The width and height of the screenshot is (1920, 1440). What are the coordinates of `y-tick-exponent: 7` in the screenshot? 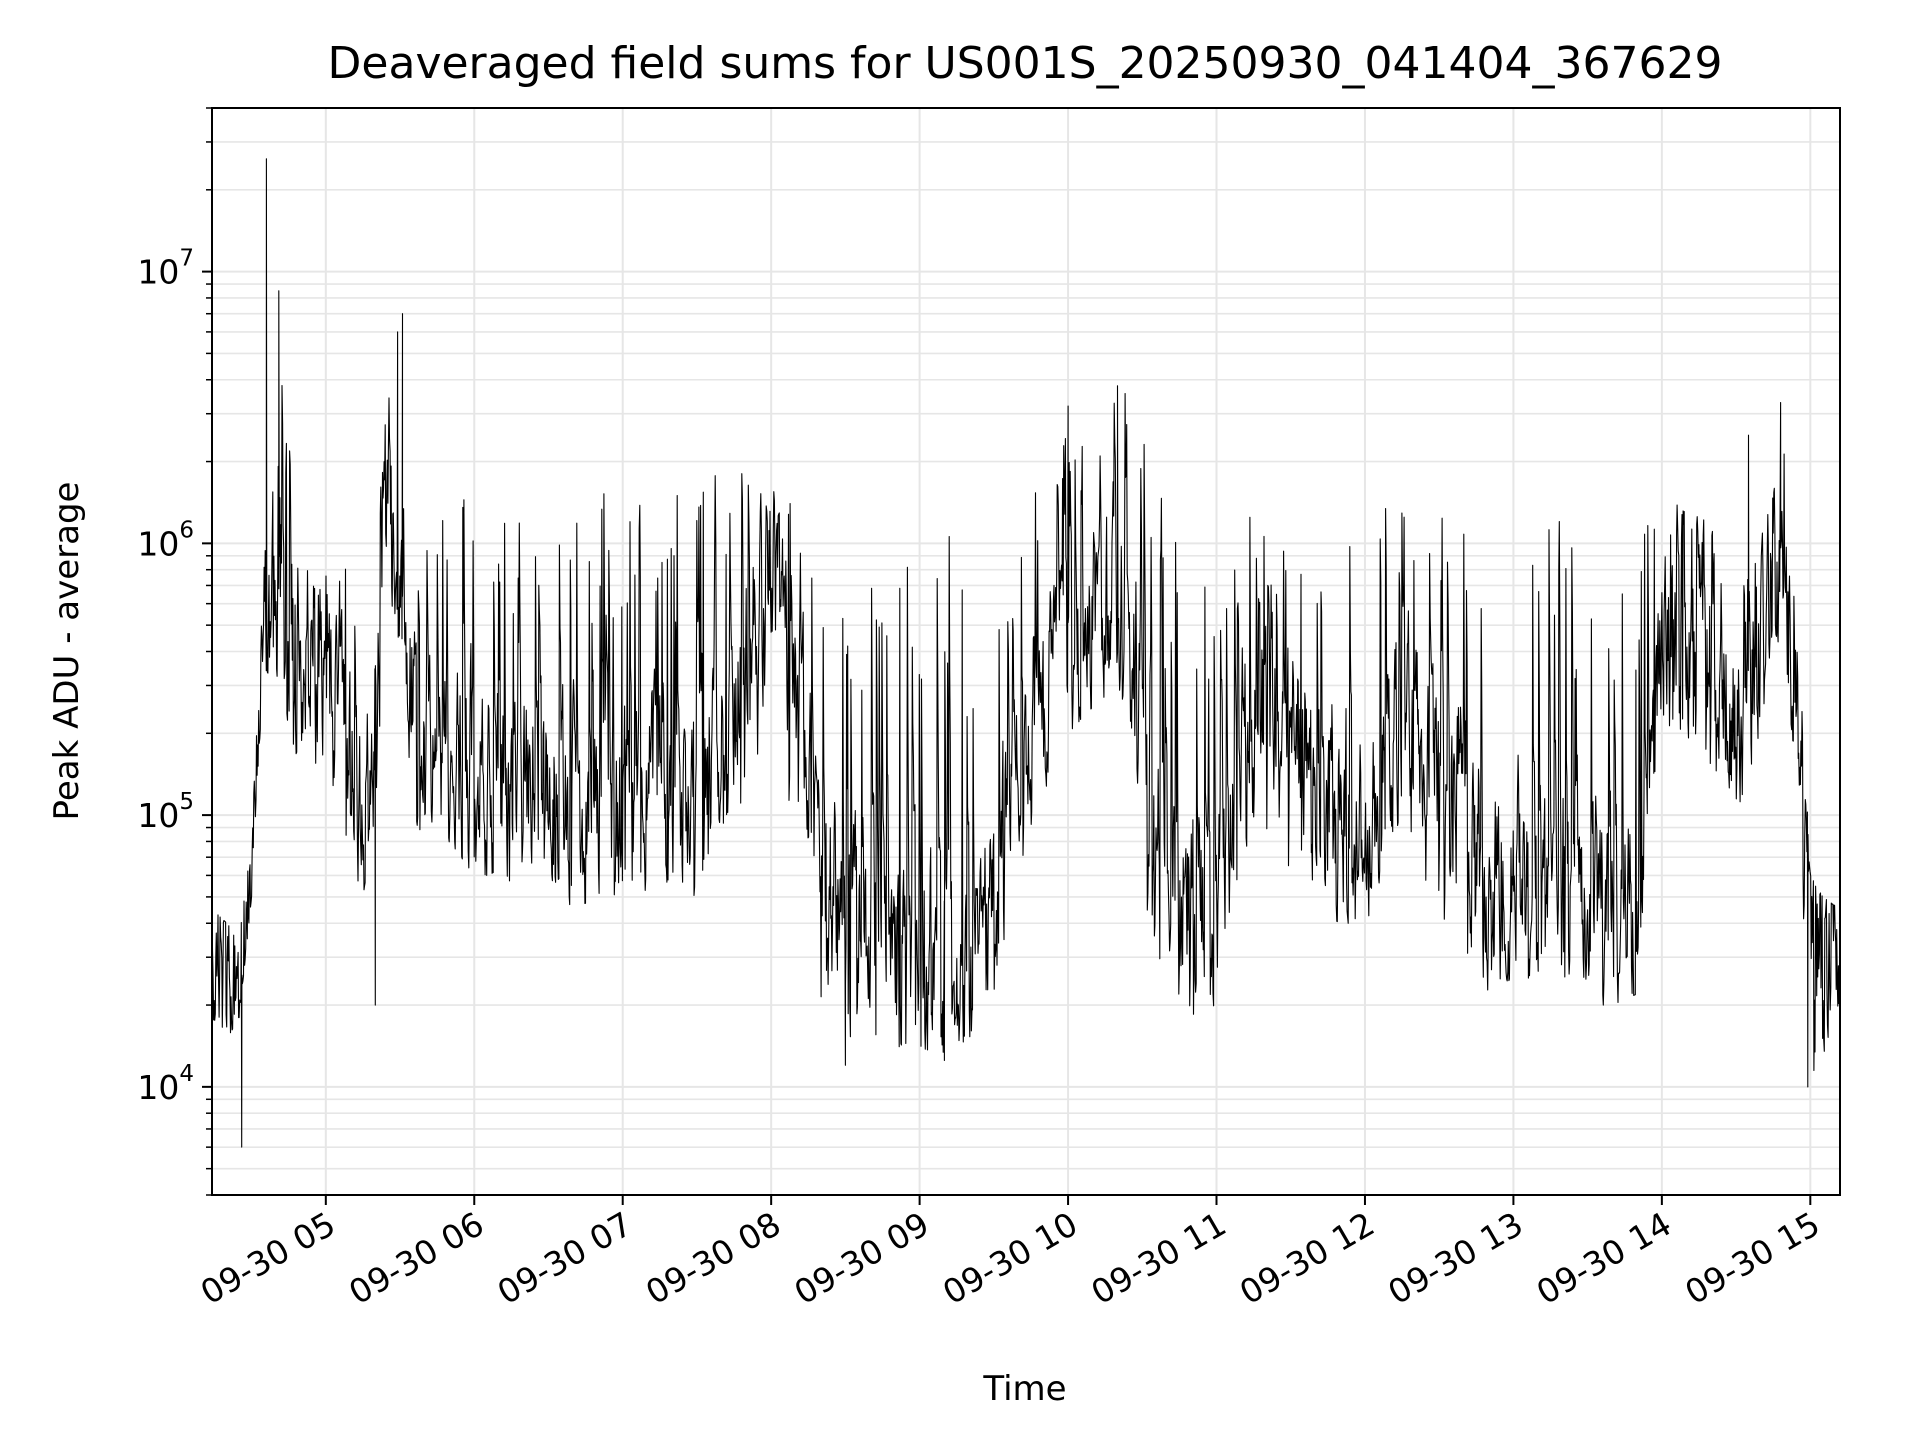 It's located at (186, 259).